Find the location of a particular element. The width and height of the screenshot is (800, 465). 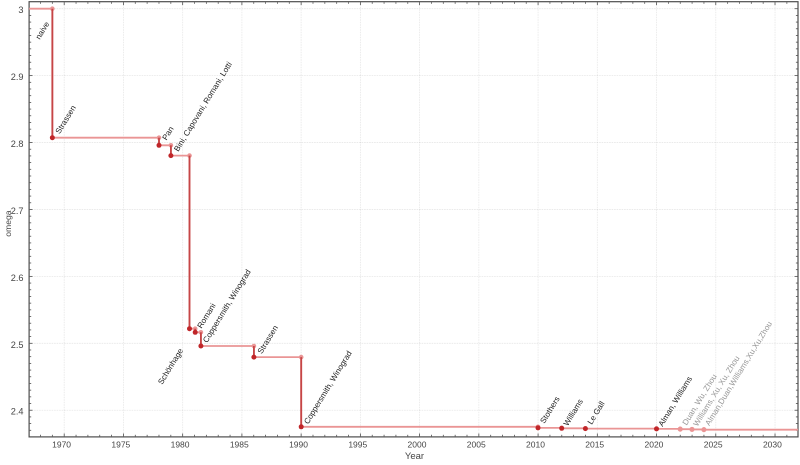

svg-text: 1980 is located at coordinates (180, 445).